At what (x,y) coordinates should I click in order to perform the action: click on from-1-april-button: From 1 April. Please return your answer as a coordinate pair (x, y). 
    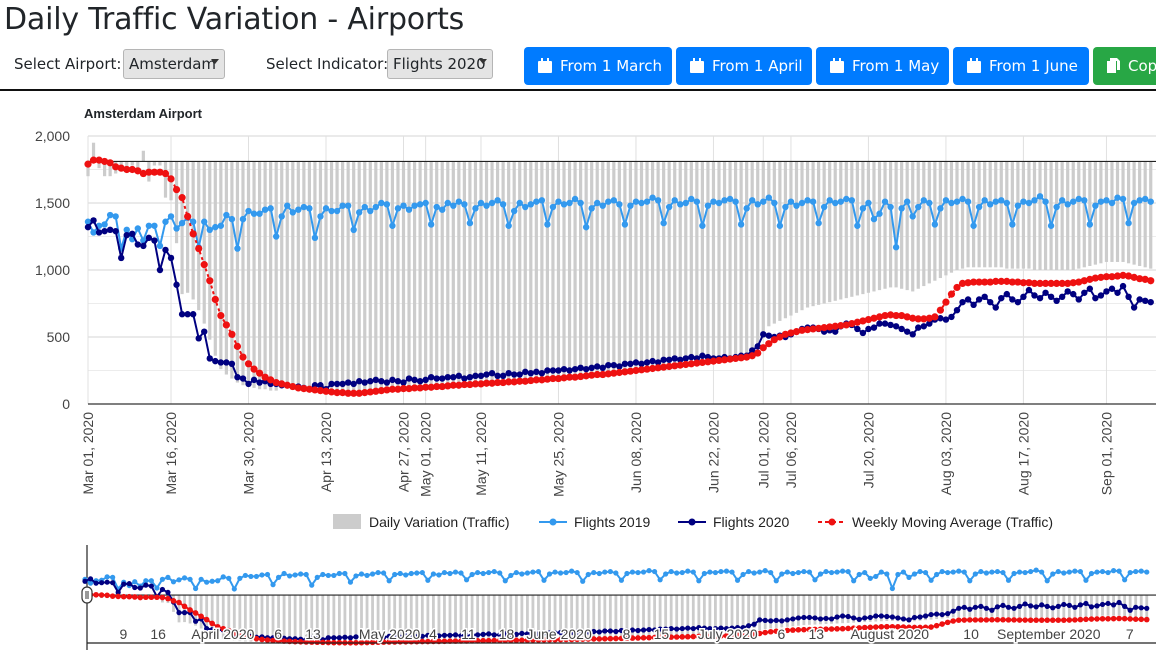
    Looking at the image, I should click on (744, 66).